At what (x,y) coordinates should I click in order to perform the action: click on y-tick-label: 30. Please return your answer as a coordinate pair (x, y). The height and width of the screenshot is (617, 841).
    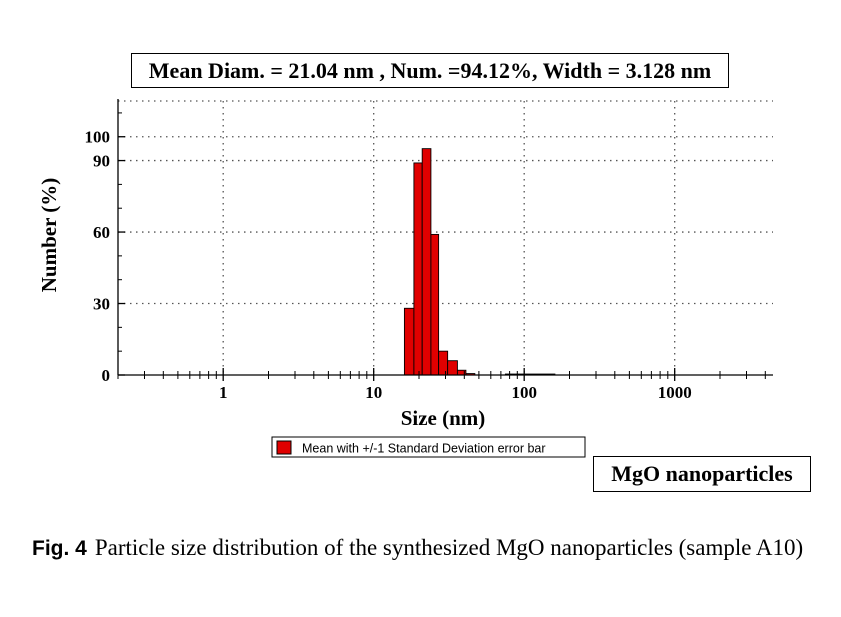
    Looking at the image, I should click on (101, 304).